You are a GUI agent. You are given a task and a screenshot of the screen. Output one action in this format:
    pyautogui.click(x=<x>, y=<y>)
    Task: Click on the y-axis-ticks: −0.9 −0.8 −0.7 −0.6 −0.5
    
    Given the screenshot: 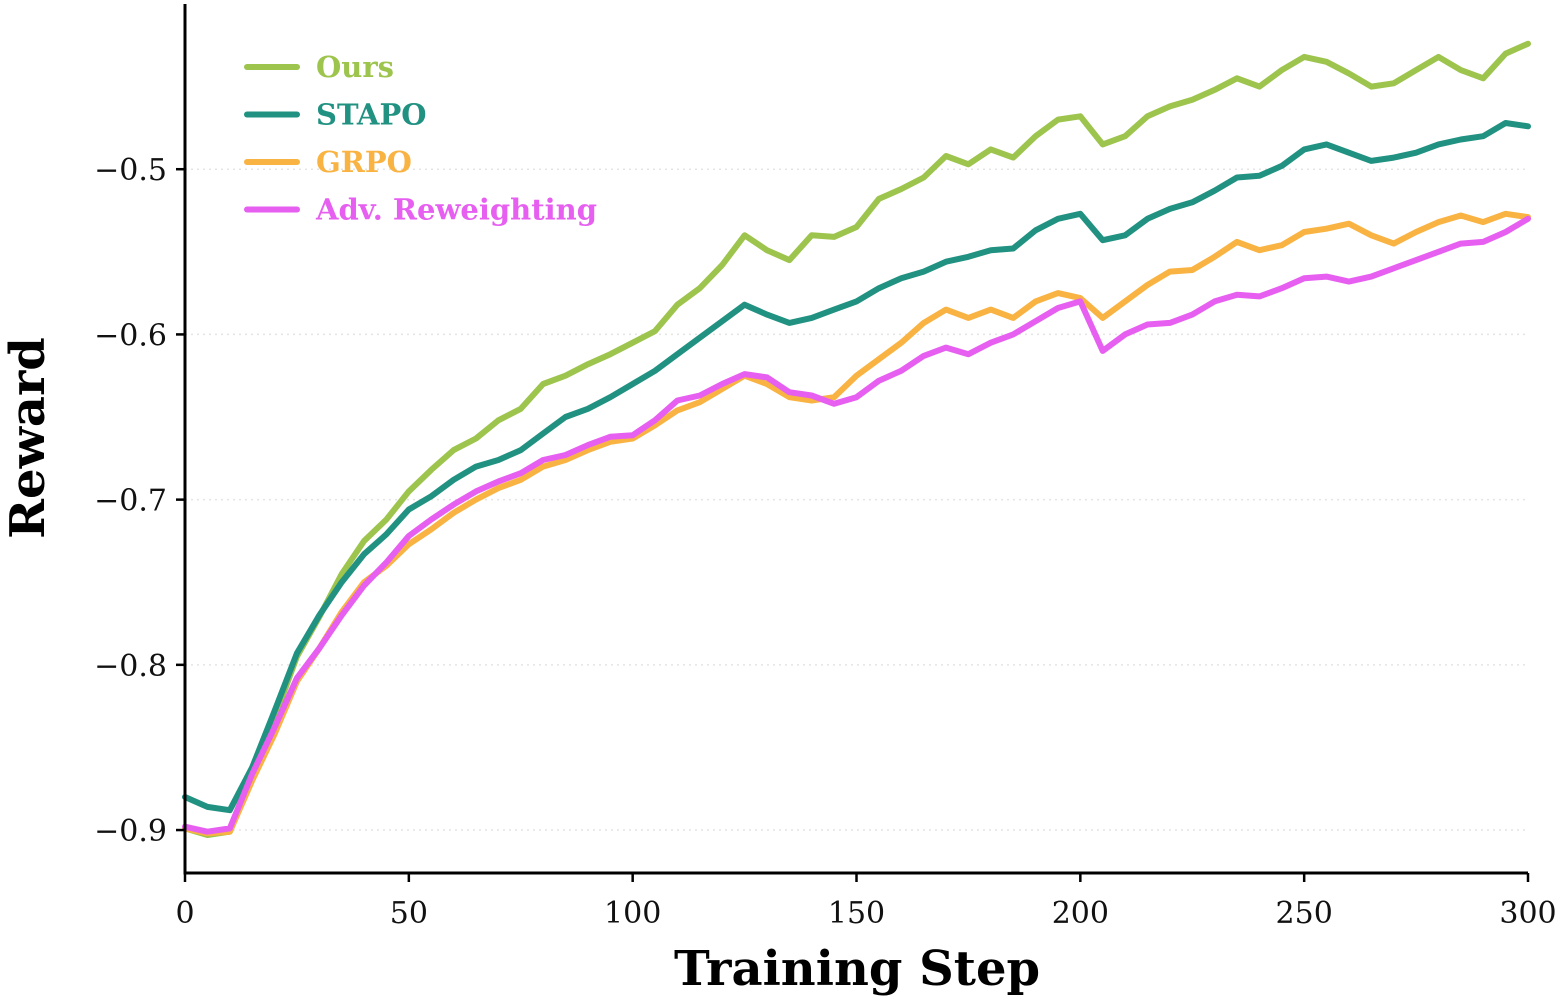 What is the action you would take?
    pyautogui.click(x=139, y=501)
    